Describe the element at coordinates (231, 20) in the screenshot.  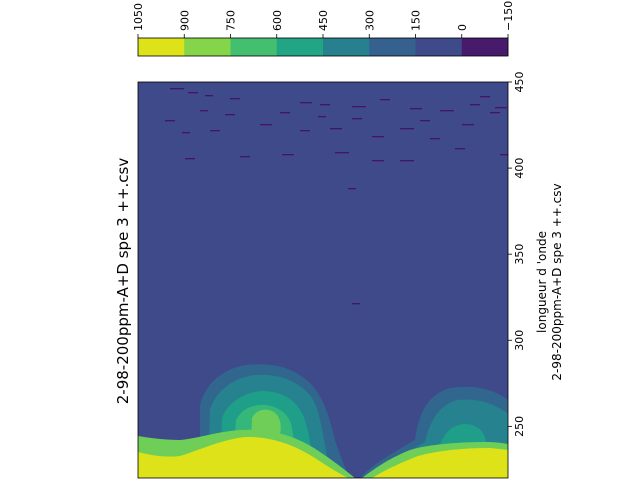
I see `colorbar-tick-label: 750` at that location.